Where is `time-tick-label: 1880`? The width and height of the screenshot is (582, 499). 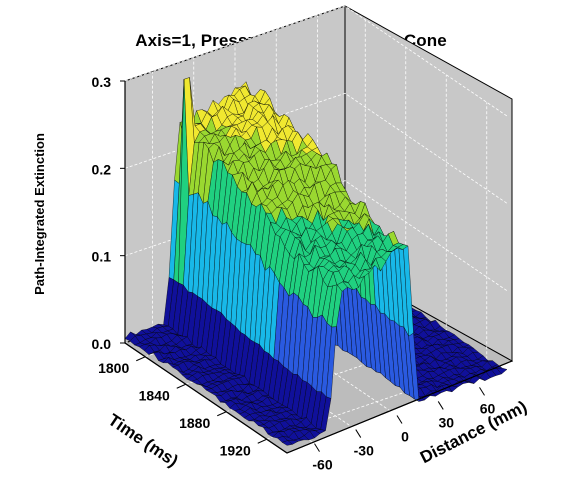
time-tick-label: 1880 is located at coordinates (194, 423).